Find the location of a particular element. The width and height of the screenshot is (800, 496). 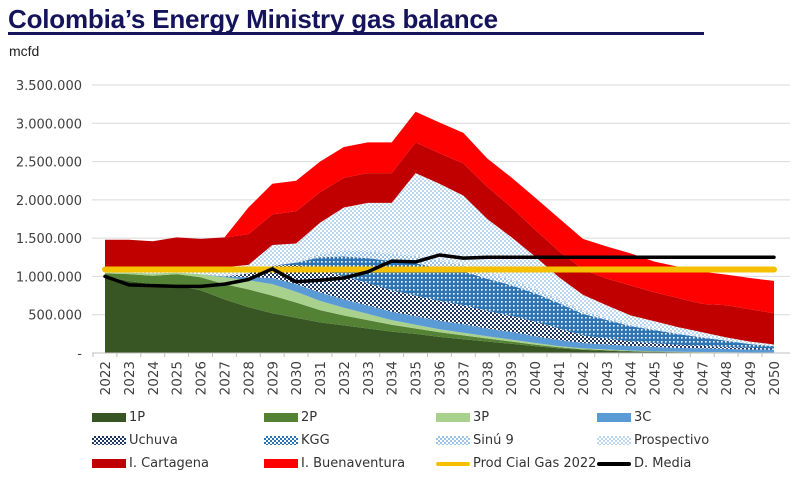

x-tick-label: 2036 is located at coordinates (441, 378).